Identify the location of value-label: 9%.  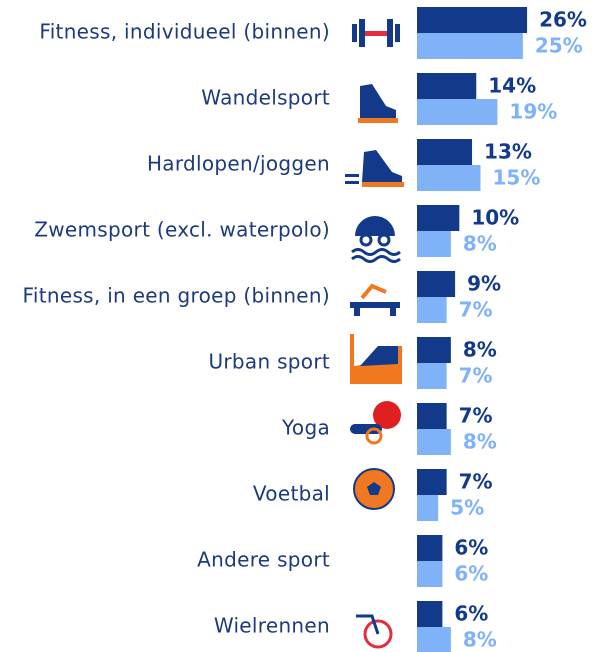
(484, 284).